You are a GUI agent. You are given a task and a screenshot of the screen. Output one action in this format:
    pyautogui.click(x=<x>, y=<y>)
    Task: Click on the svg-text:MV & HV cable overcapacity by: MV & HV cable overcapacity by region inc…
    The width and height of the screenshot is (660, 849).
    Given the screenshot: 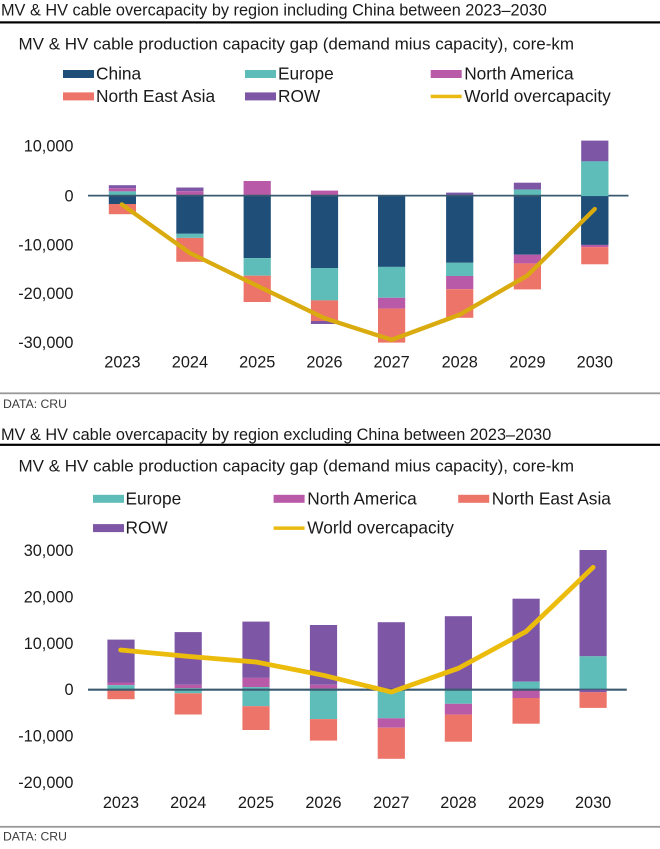 What is the action you would take?
    pyautogui.click(x=274, y=11)
    